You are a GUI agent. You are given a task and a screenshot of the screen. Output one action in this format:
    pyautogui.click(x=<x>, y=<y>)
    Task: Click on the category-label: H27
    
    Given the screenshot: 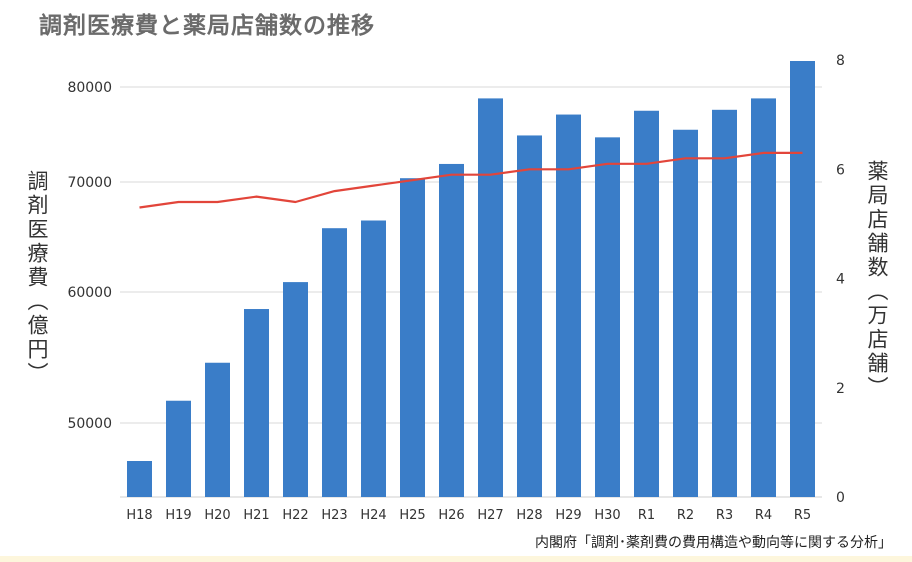 What is the action you would take?
    pyautogui.click(x=490, y=515)
    